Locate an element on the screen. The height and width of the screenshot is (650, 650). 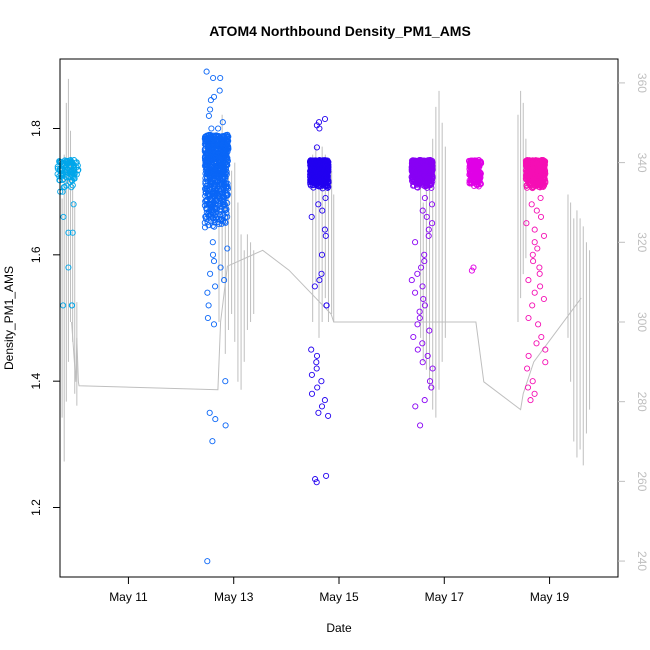
x-tick-label: May 19 is located at coordinates (550, 597).